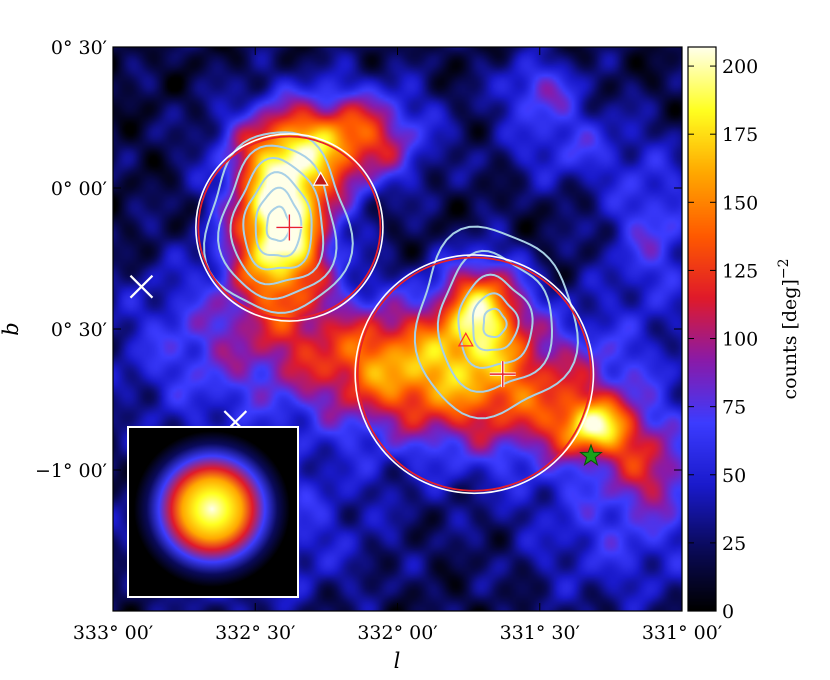  What do you see at coordinates (784, 268) in the screenshot?
I see `colorbar-label-exponent: −2` at bounding box center [784, 268].